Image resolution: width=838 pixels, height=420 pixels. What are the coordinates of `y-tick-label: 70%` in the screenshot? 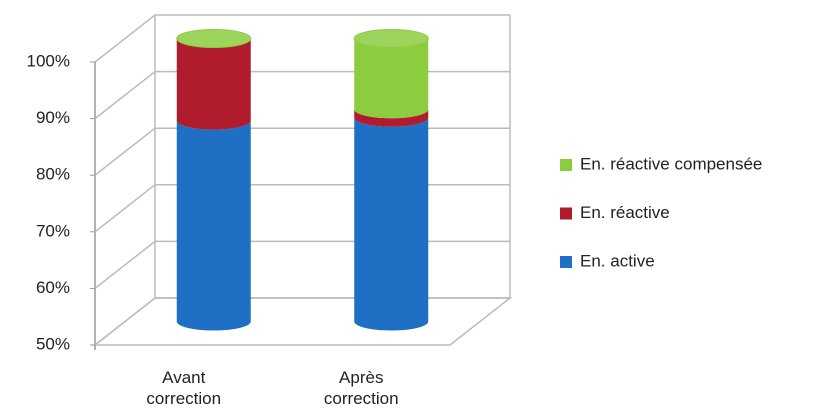 It's located at (53, 230).